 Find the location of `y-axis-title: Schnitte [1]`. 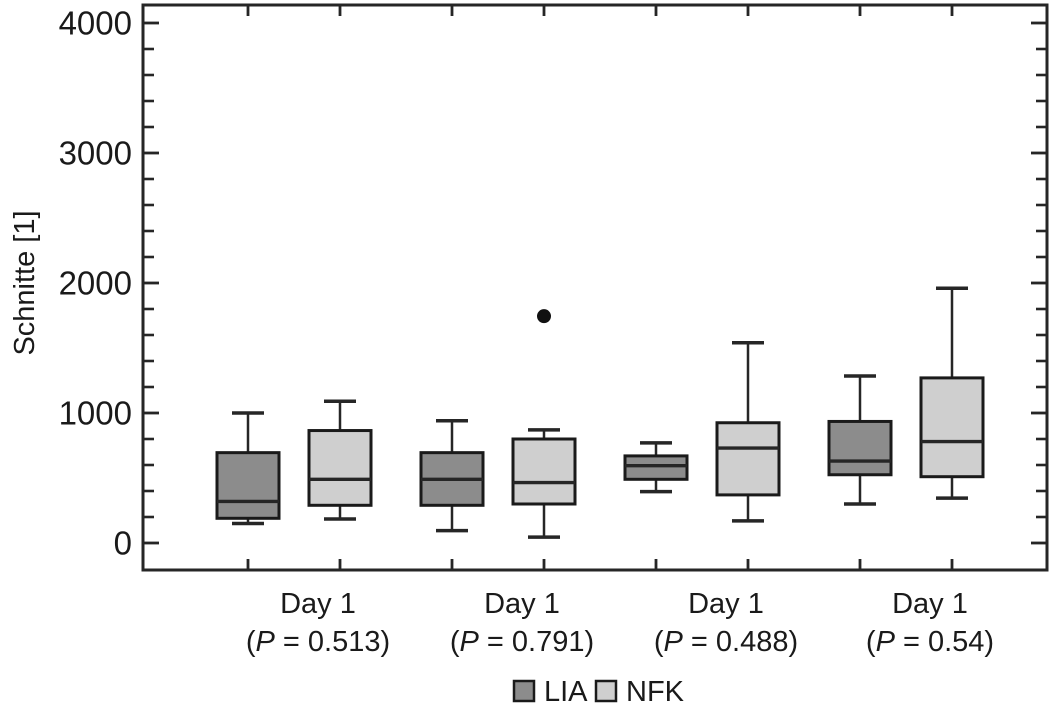

y-axis-title: Schnitte [1] is located at coordinates (25, 282).